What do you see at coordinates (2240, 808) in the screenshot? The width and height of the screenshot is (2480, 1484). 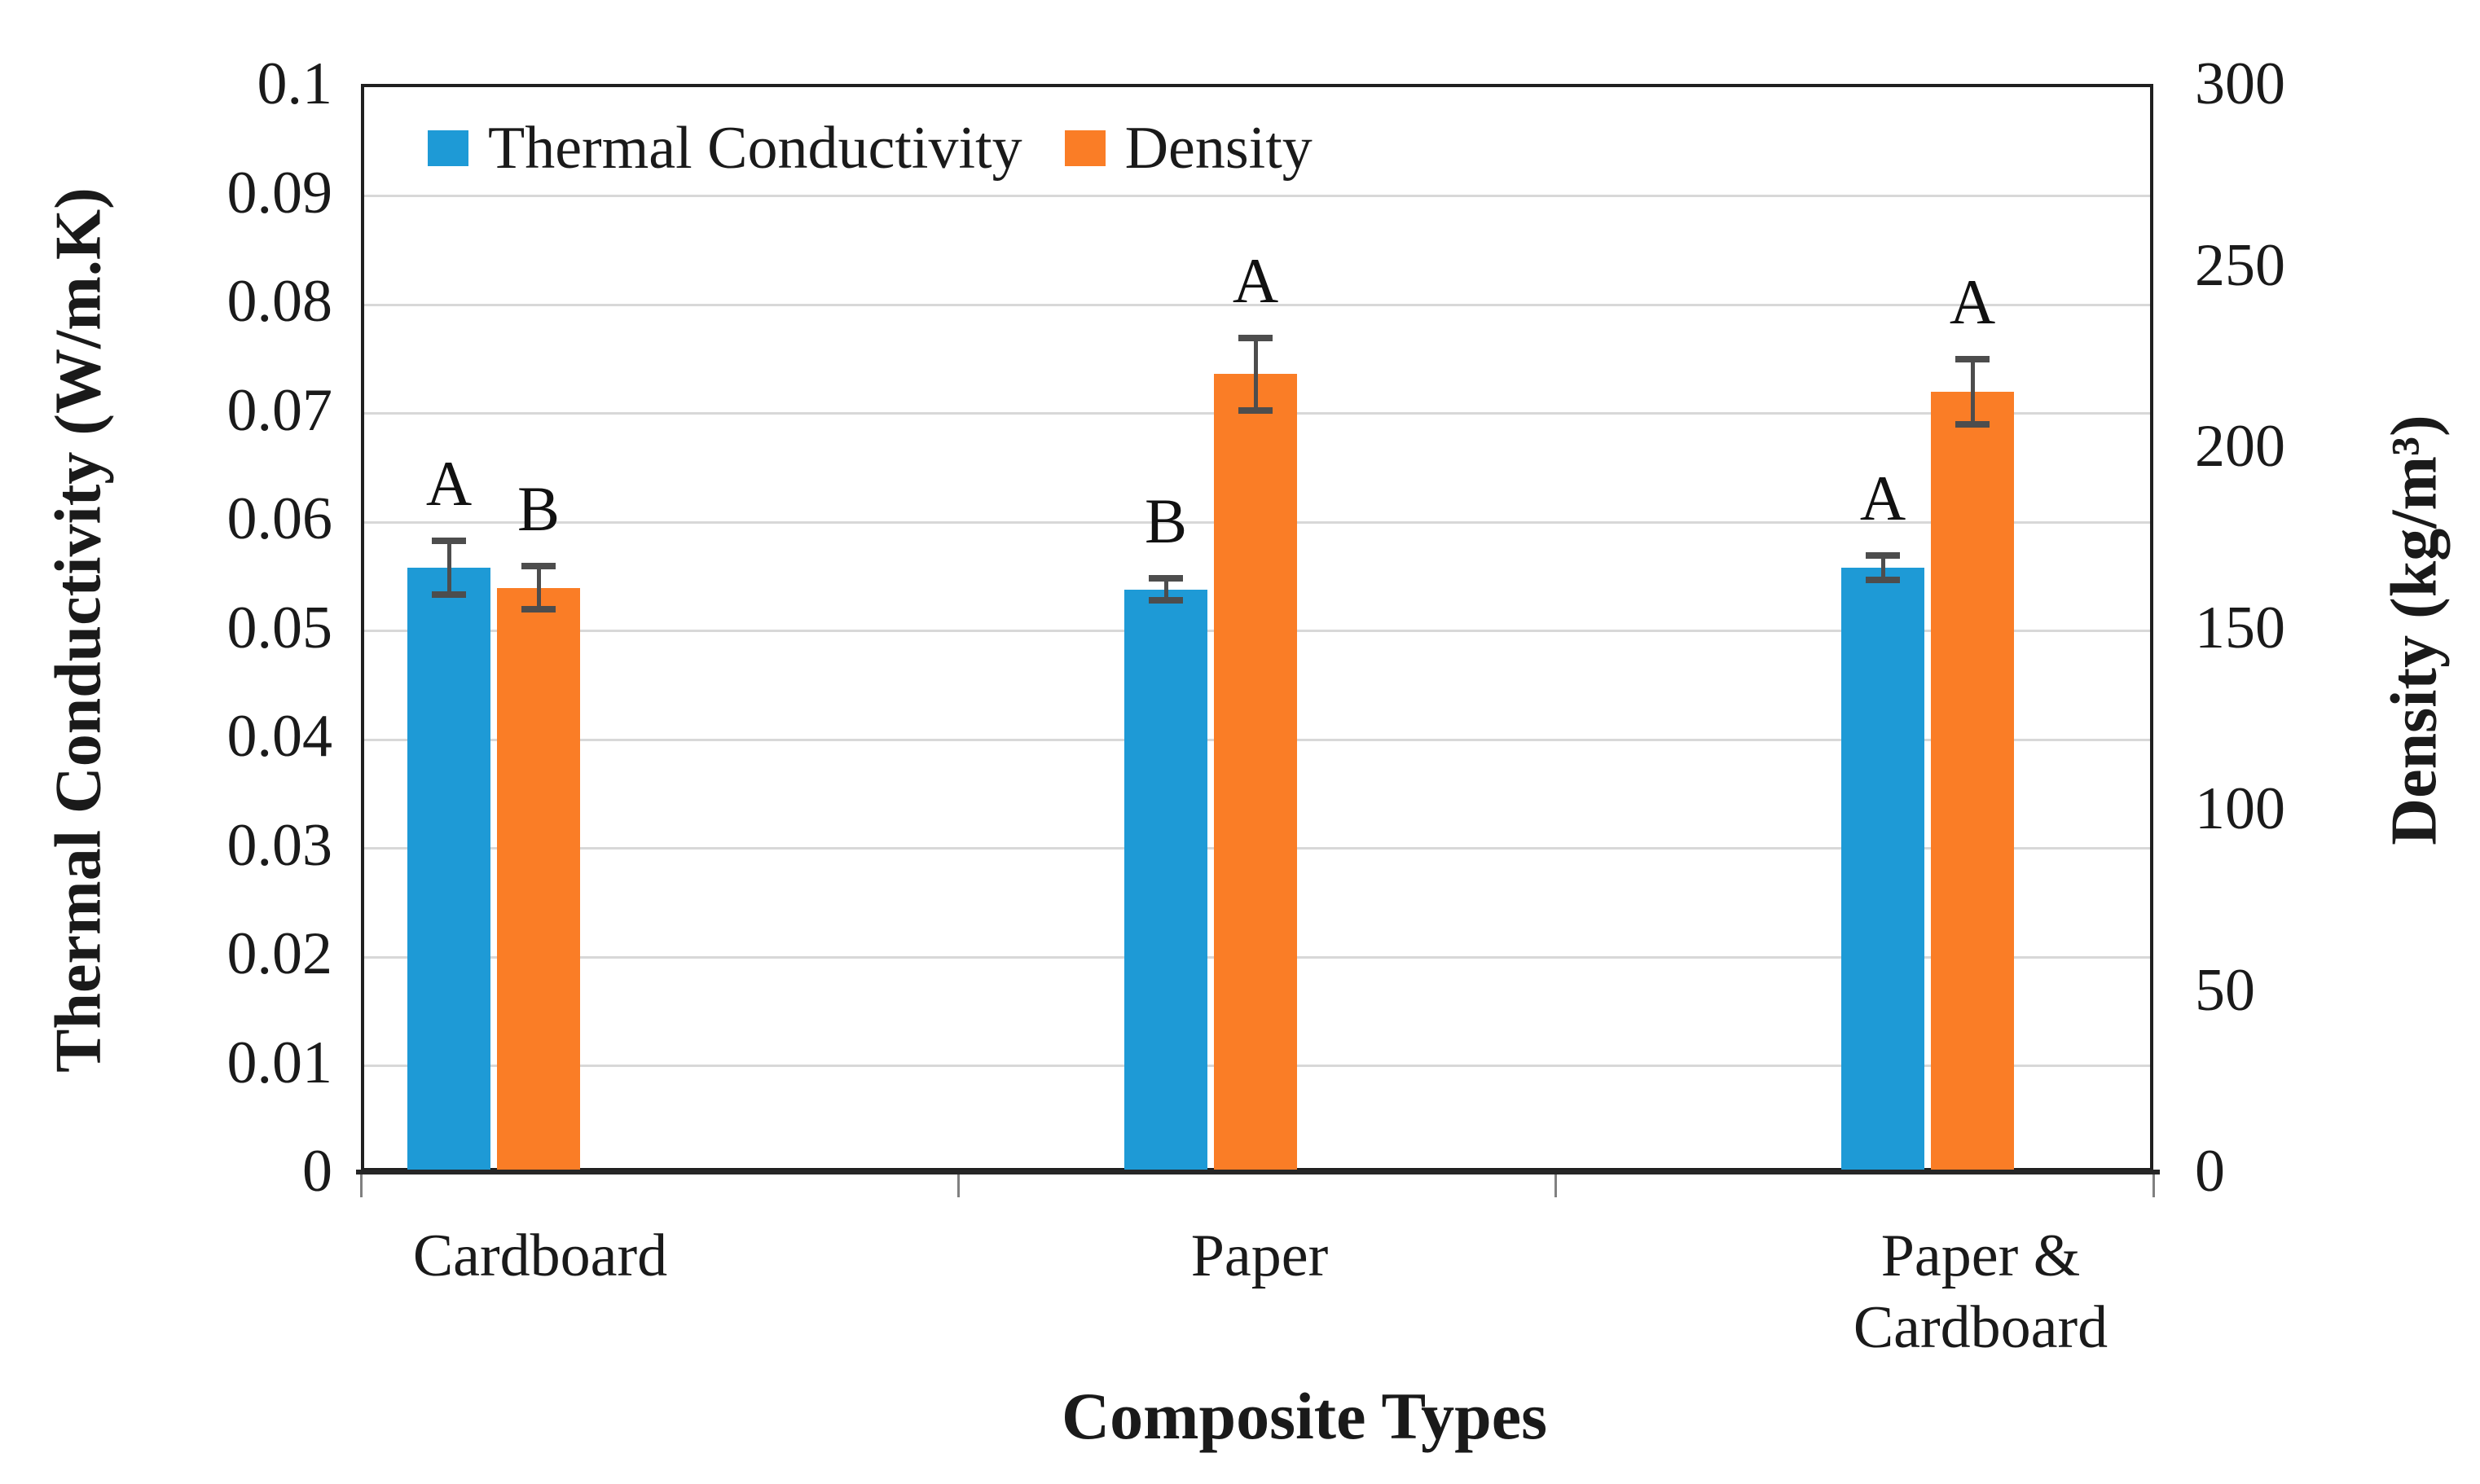 I see `right-axis-tick-label: 100` at bounding box center [2240, 808].